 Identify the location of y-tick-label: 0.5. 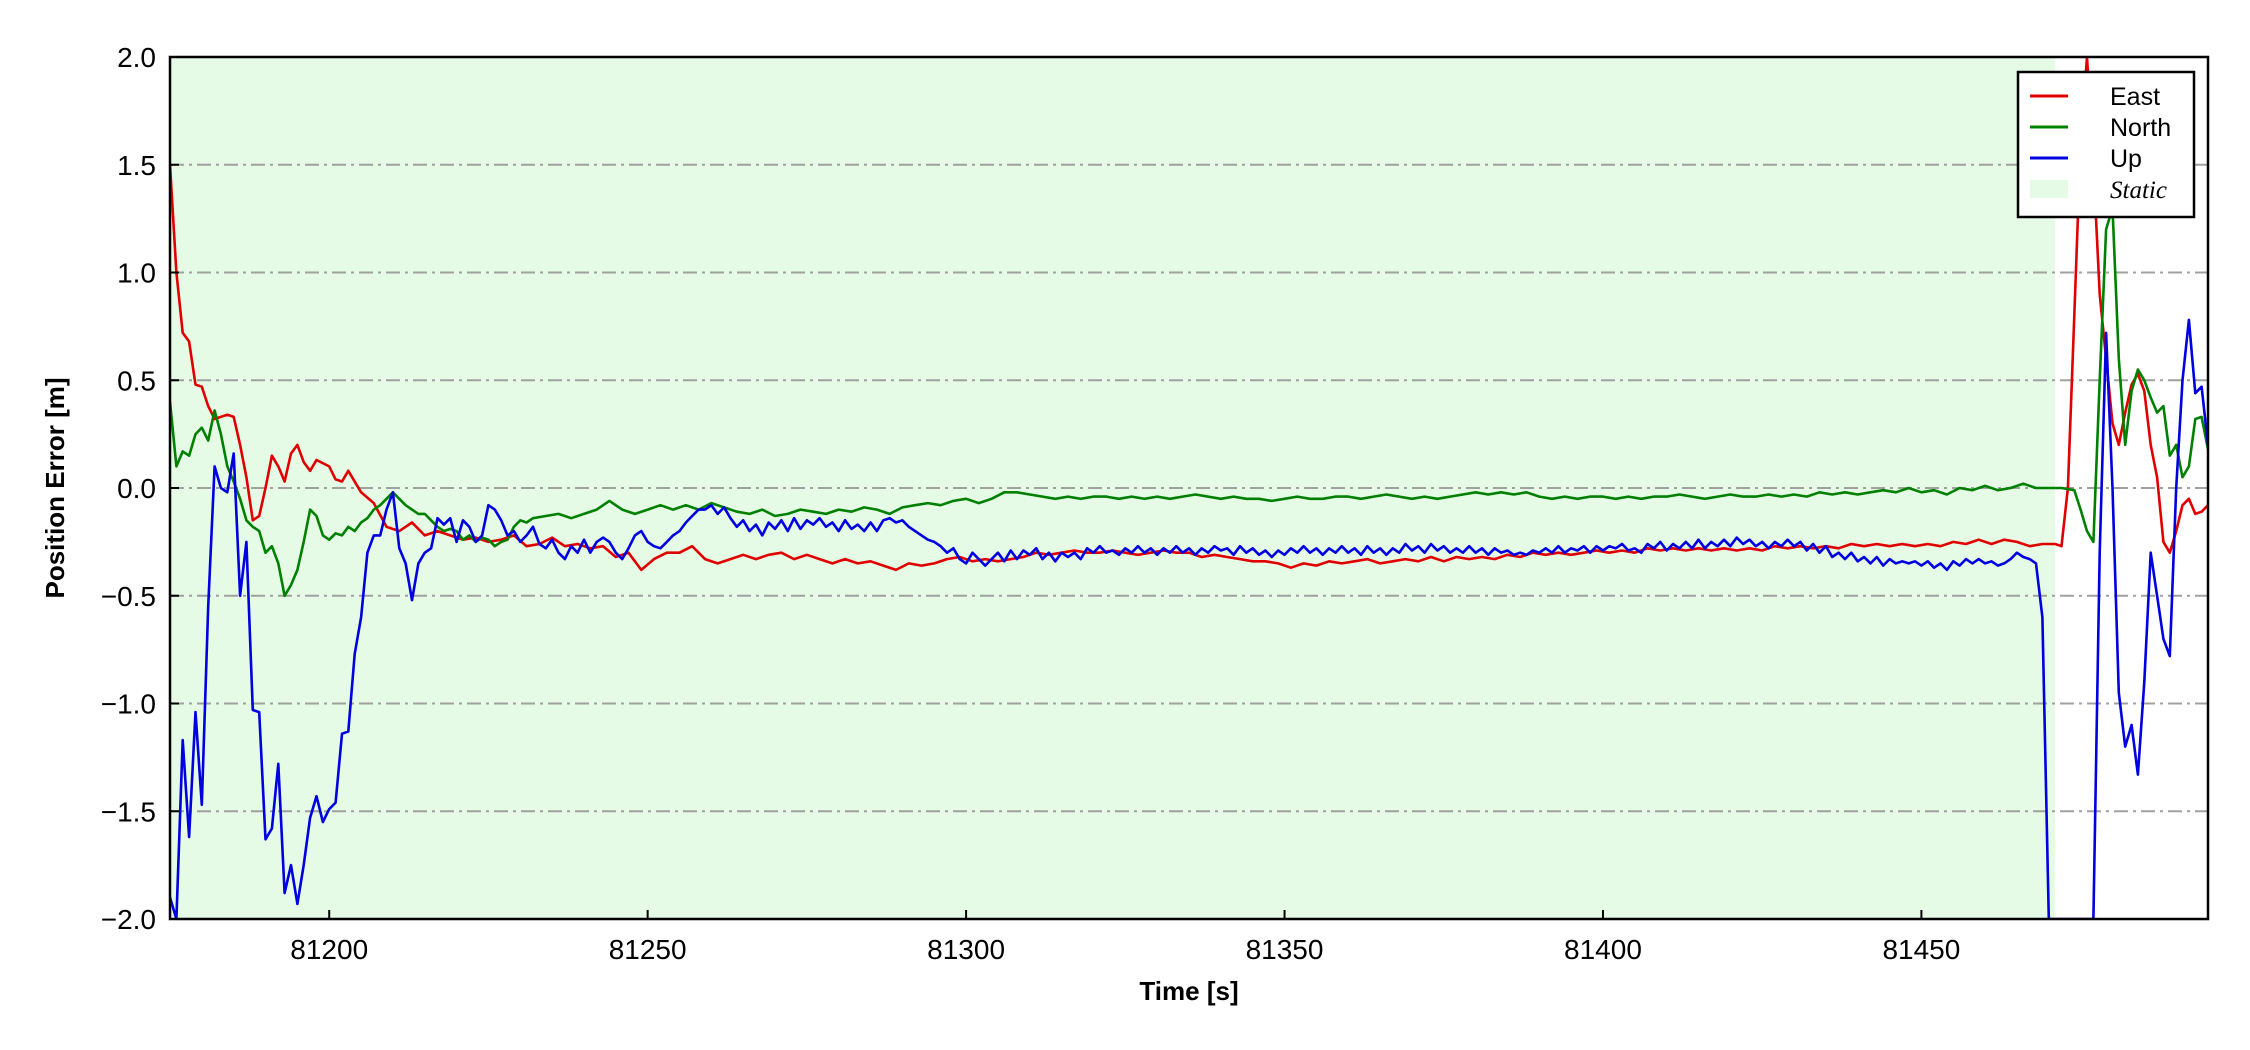
(136, 380).